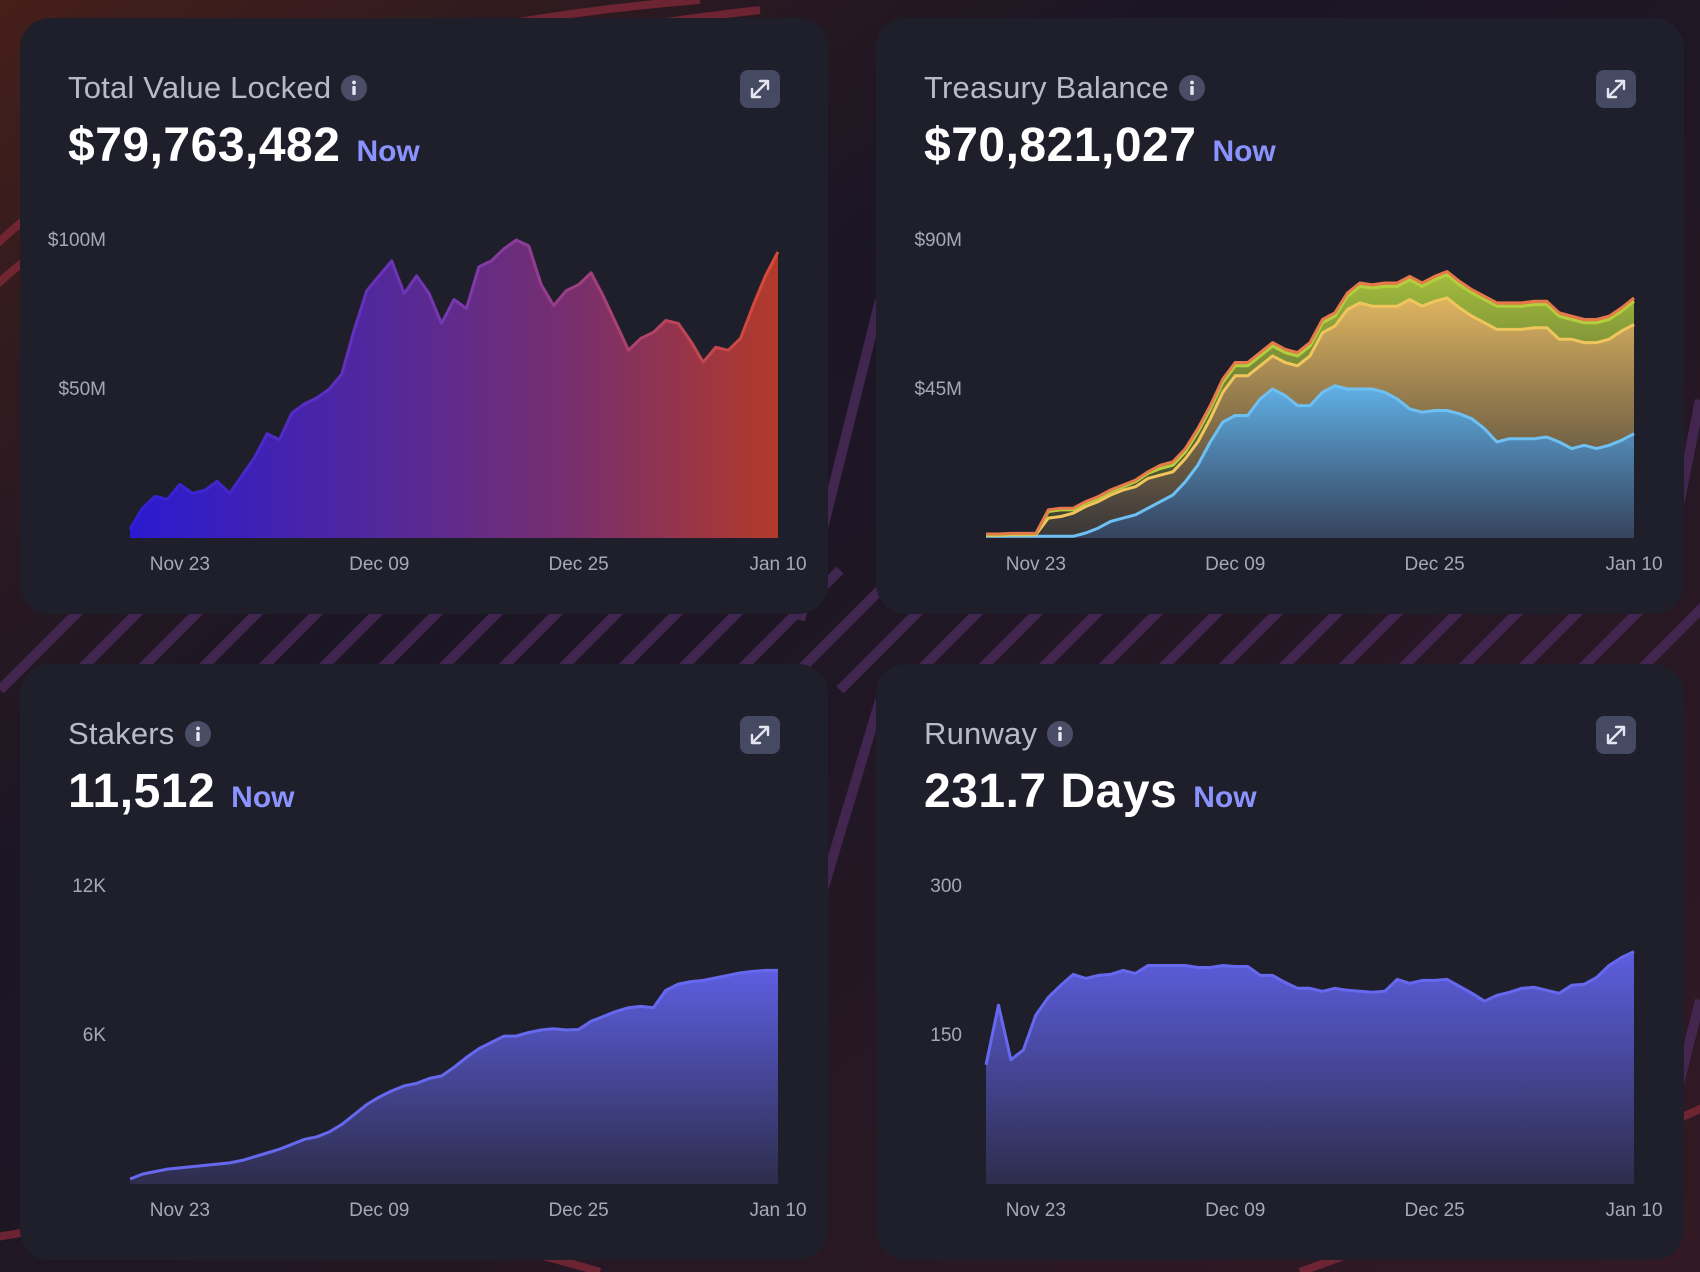 The width and height of the screenshot is (1700, 1272). What do you see at coordinates (95, 1035) in the screenshot?
I see `y-tick-label: 6K` at bounding box center [95, 1035].